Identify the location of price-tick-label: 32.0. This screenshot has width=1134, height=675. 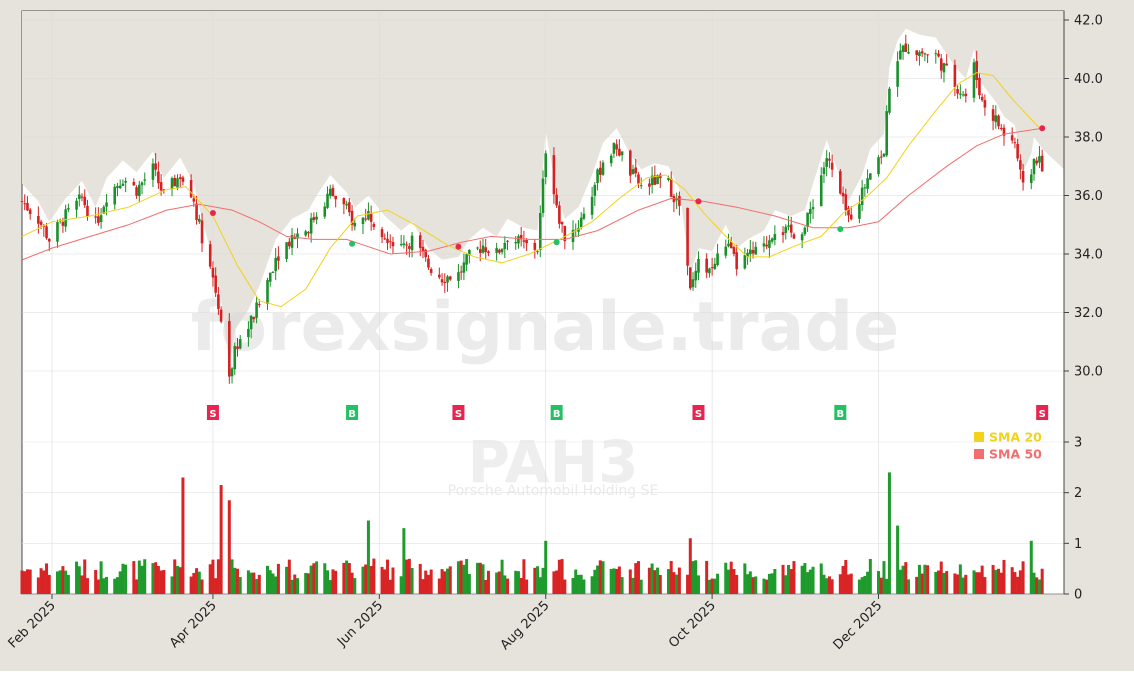
(1088, 313).